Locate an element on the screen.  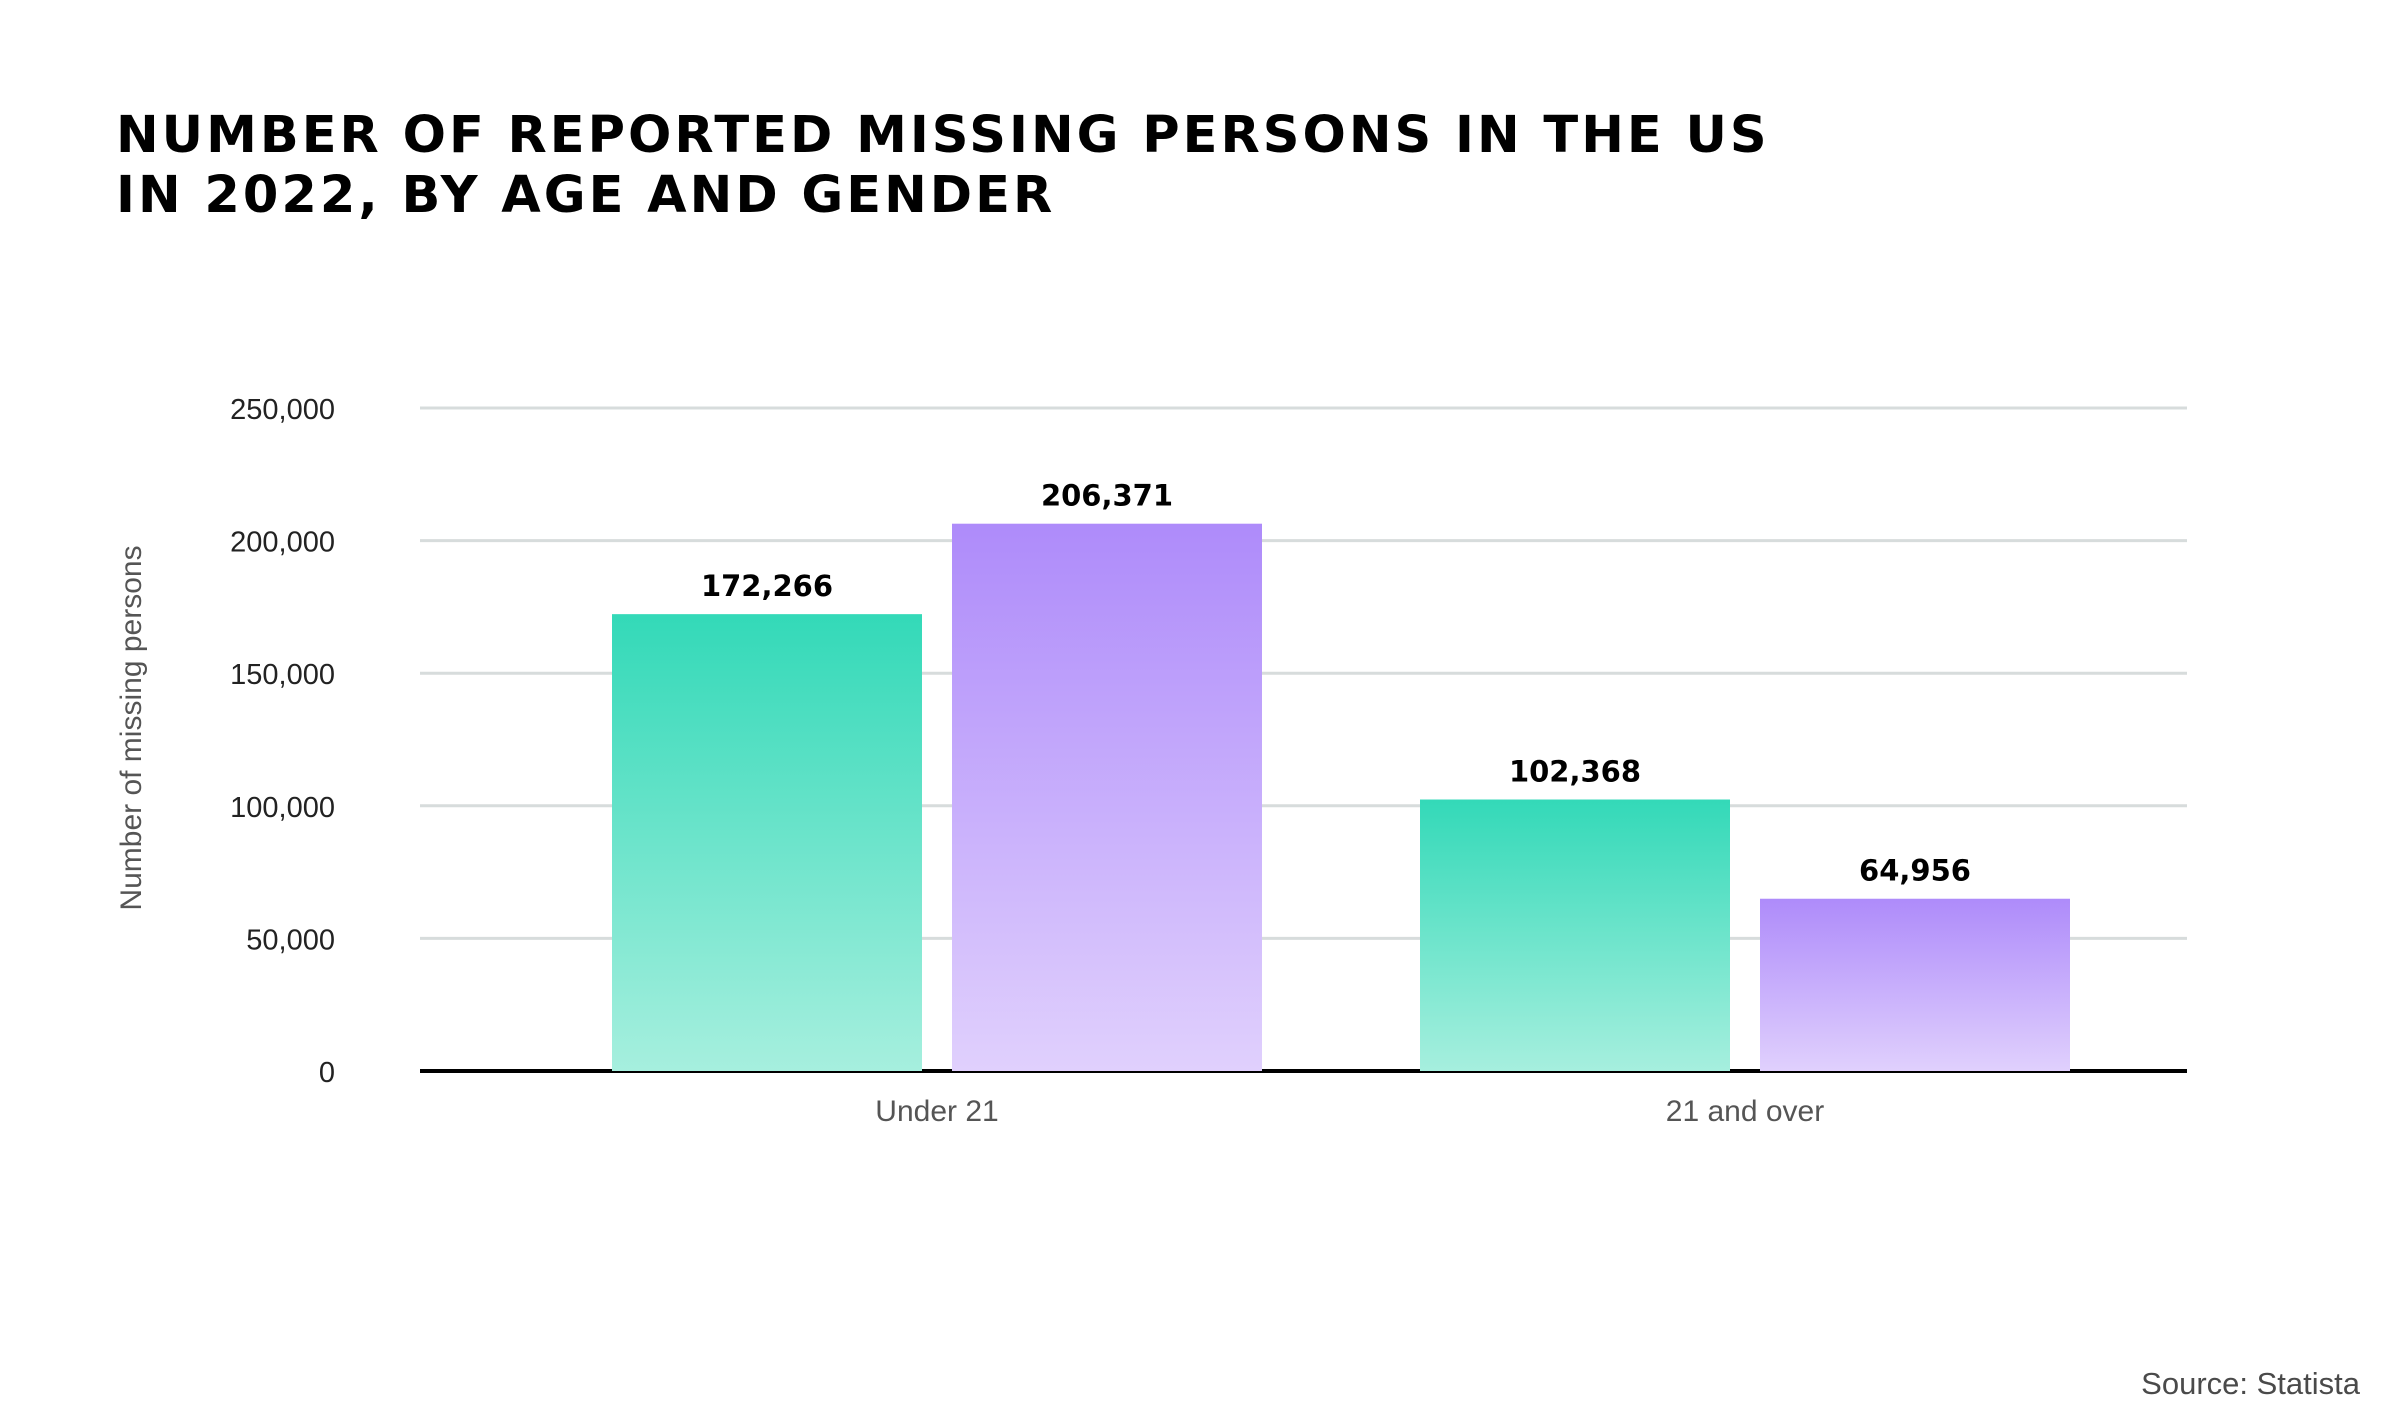
y-tick-label: 150,000 is located at coordinates (282, 675).